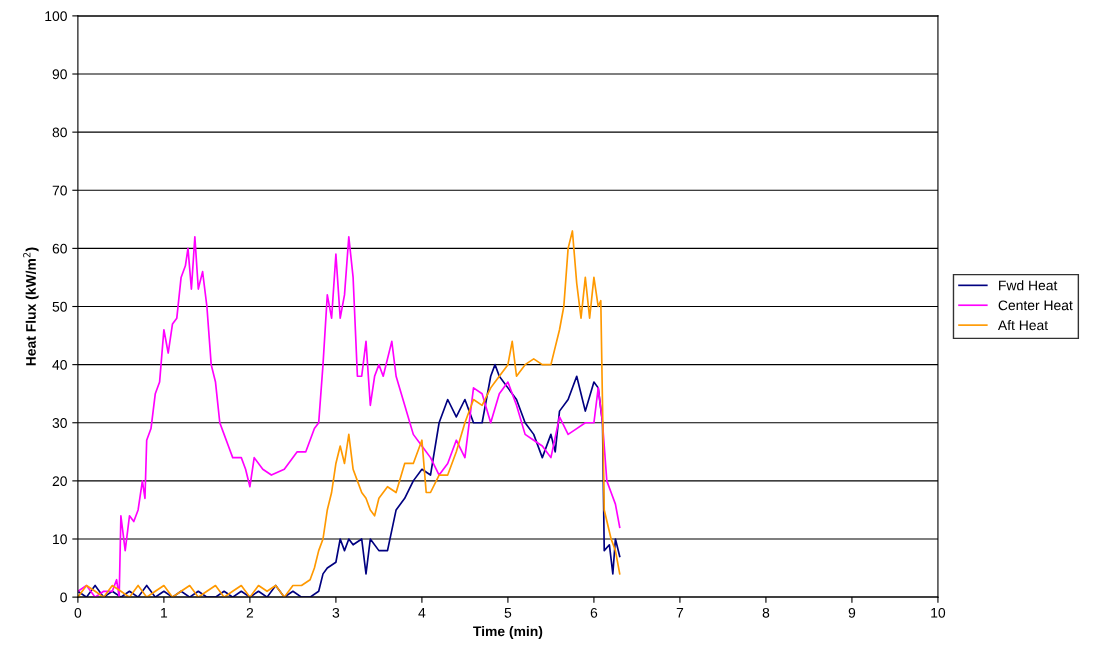 The width and height of the screenshot is (1097, 662). Describe the element at coordinates (59, 132) in the screenshot. I see `y-tick-label: 80` at that location.